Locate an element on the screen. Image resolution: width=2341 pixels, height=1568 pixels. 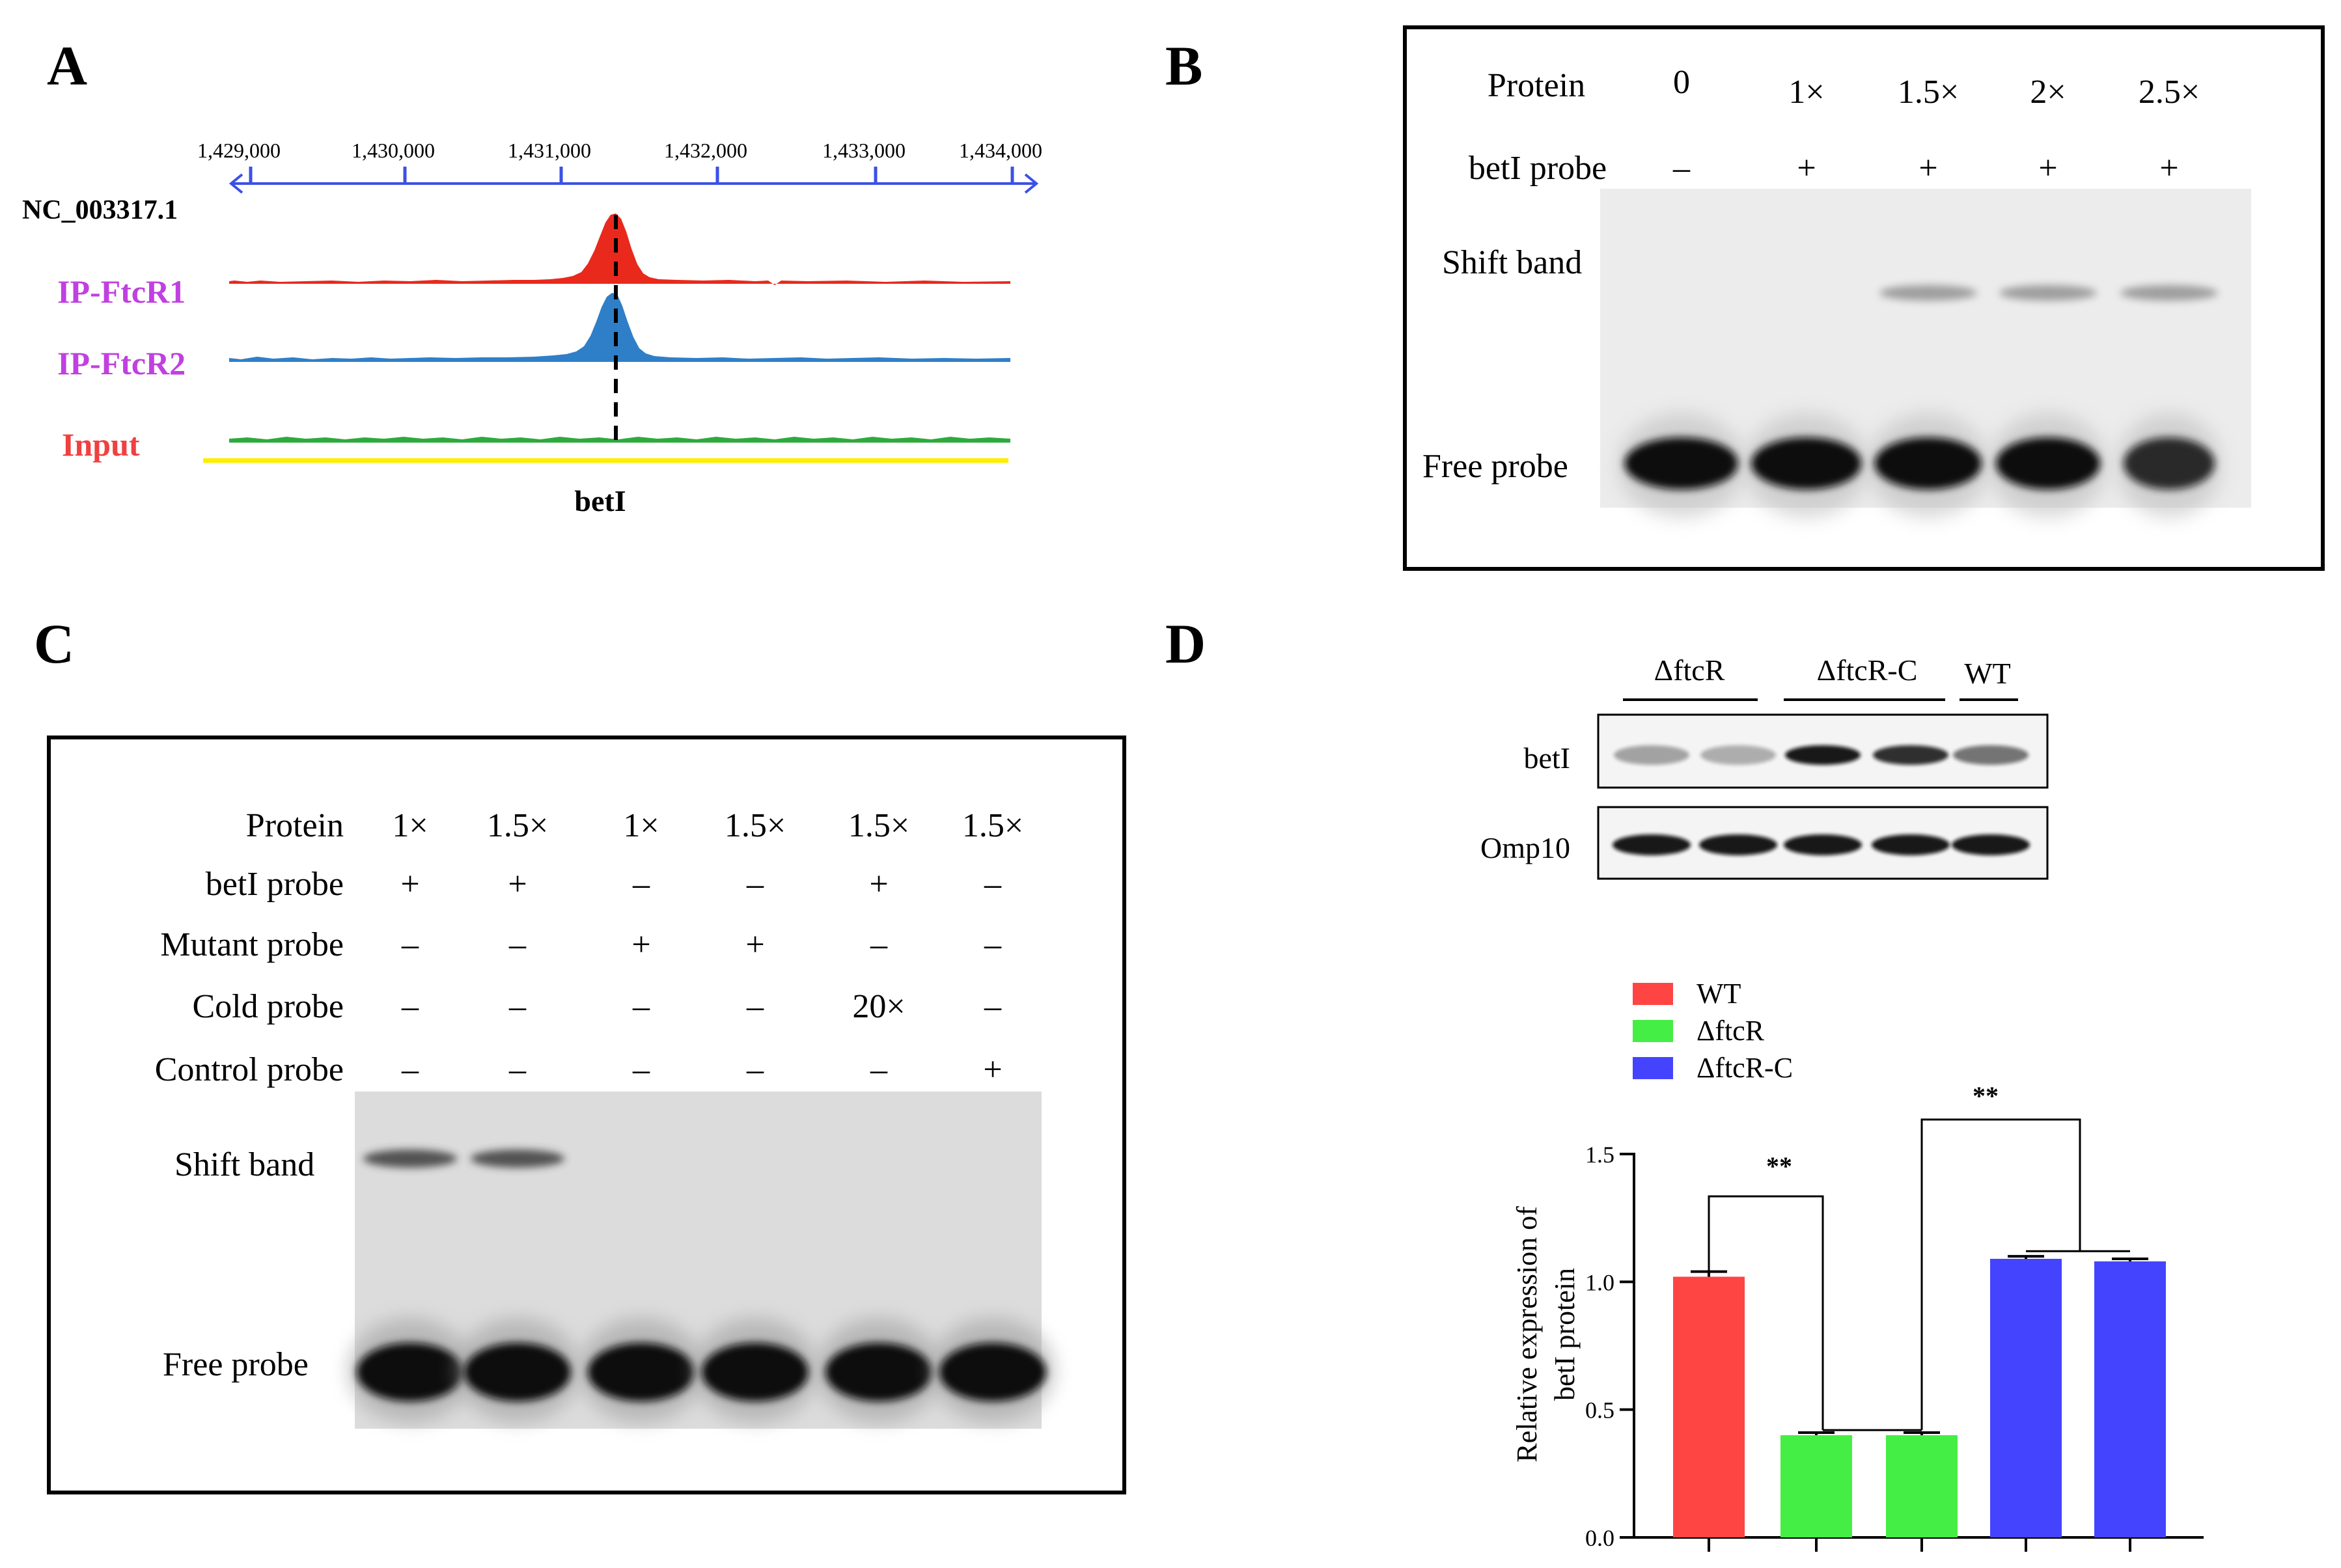
axis-tick-label: 1,434,000 is located at coordinates (1000, 150).